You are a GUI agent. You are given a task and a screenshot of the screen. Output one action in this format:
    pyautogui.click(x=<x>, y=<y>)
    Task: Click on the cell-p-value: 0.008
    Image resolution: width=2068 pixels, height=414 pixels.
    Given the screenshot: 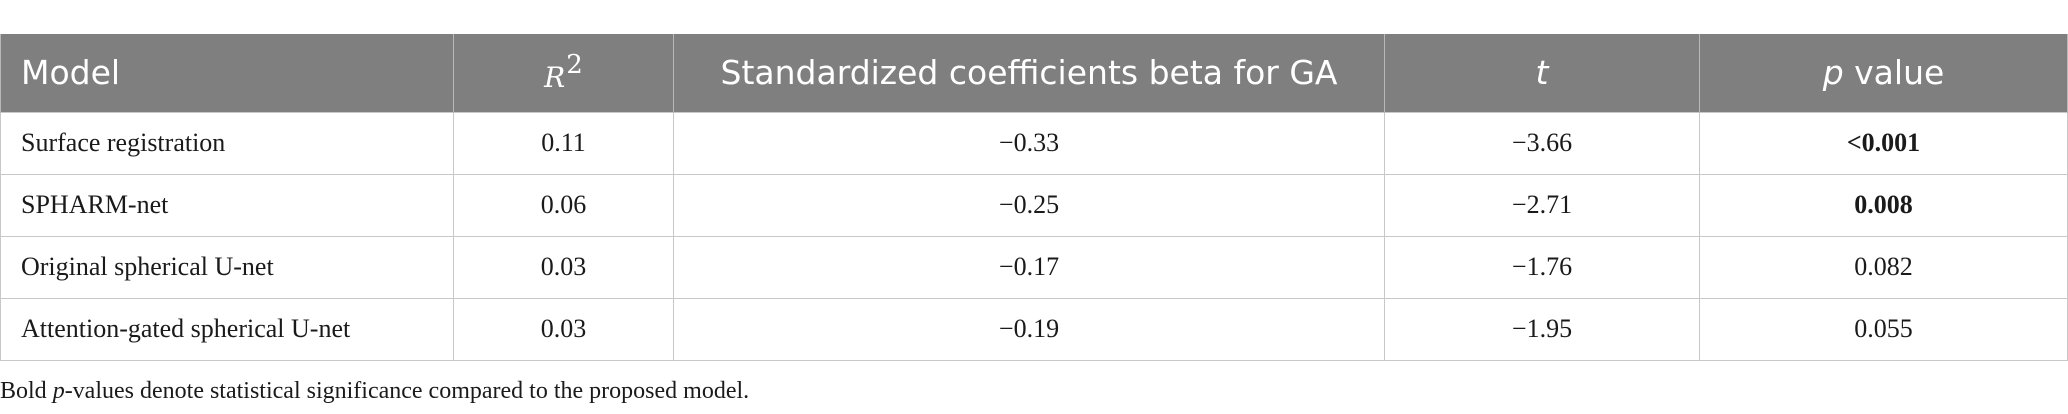 What is the action you would take?
    pyautogui.click(x=1883, y=205)
    